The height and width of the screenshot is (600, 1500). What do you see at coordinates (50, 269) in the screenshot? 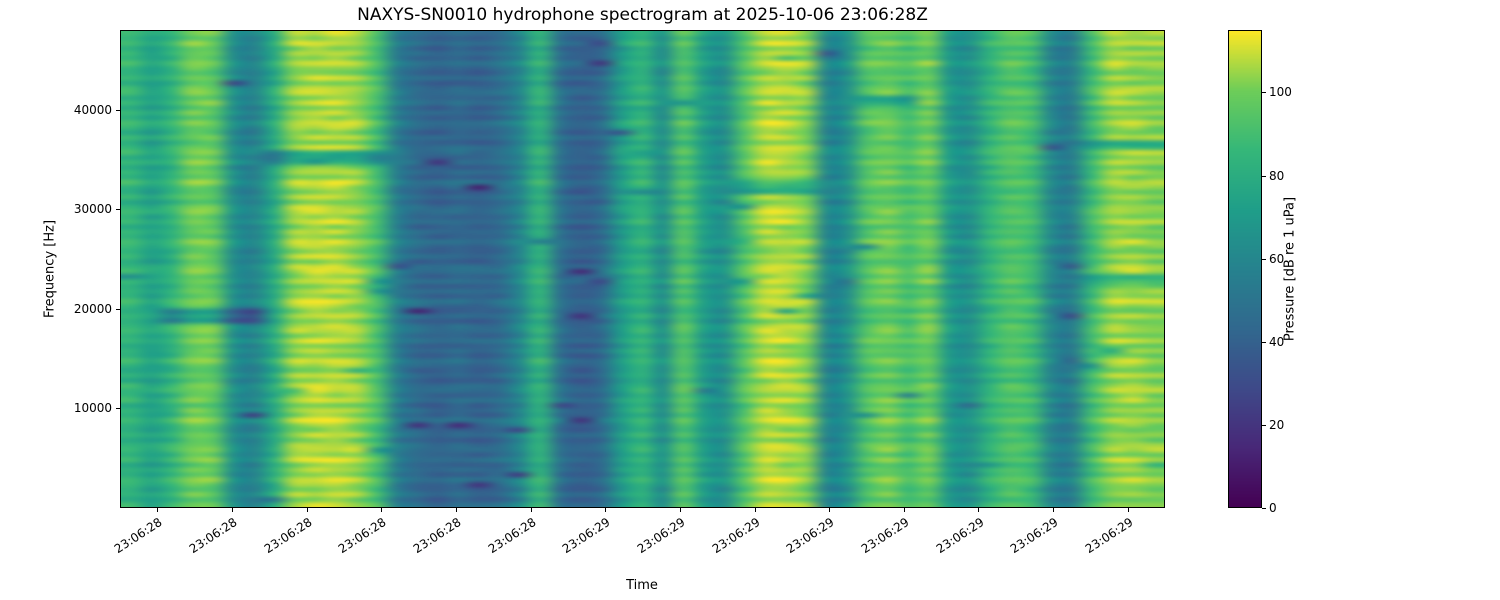
I see `y-axis-label: Frequency [Hz]` at bounding box center [50, 269].